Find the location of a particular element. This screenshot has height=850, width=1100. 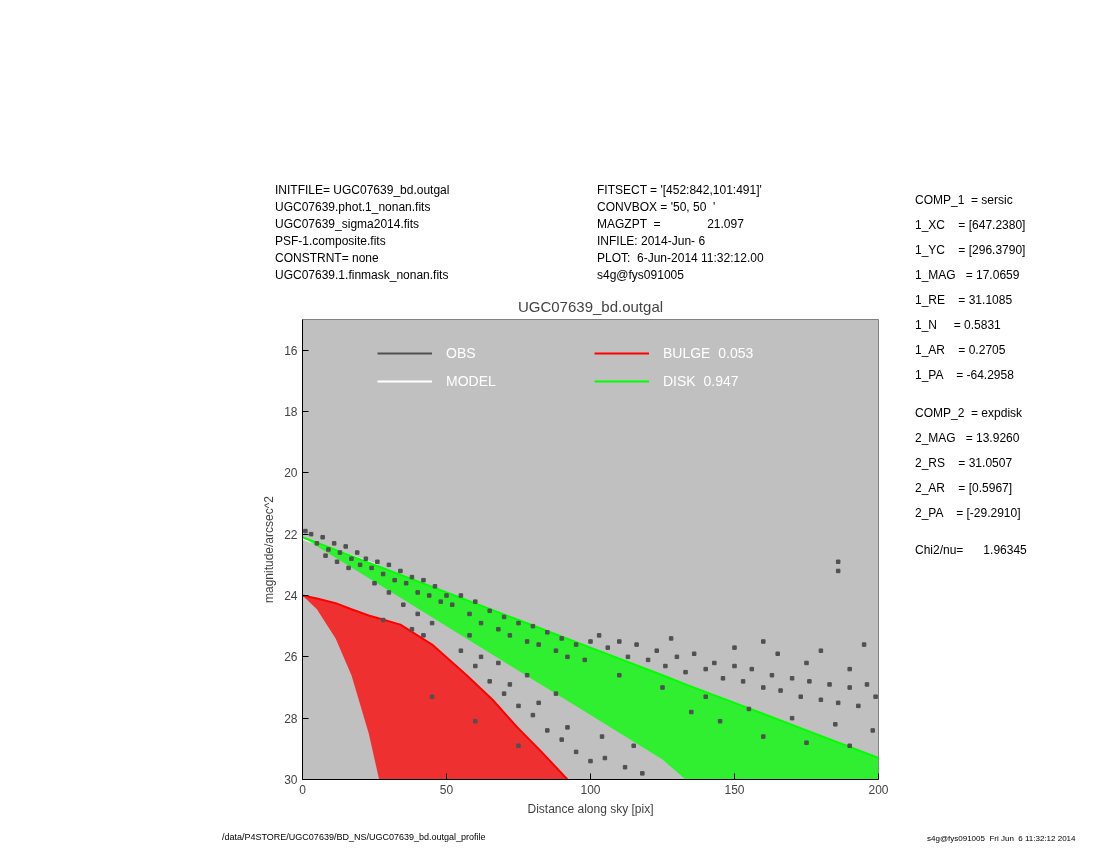

text: CONVBOX = '50, 50 ' is located at coordinates (657, 207).